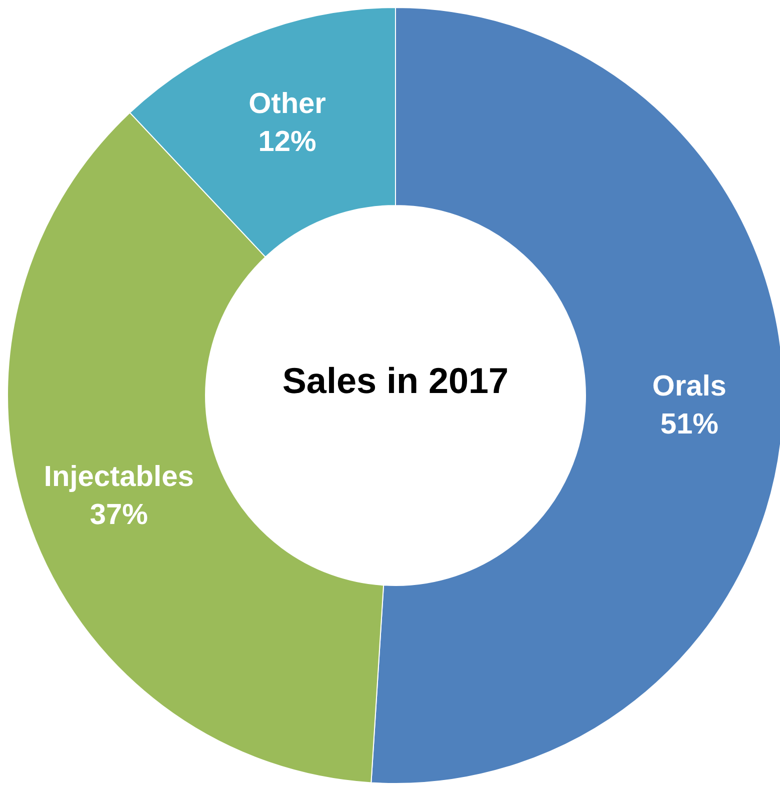 This screenshot has width=780, height=785. I want to click on data-label: 12%, so click(287, 142).